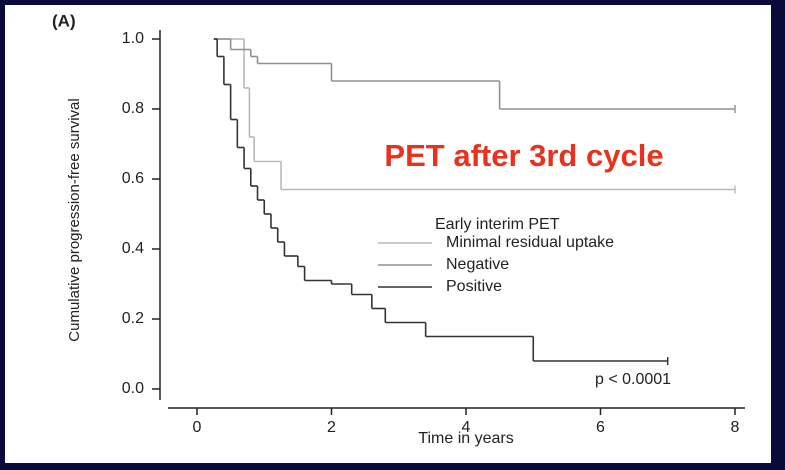  I want to click on y-tick-label: 0.0, so click(133, 388).